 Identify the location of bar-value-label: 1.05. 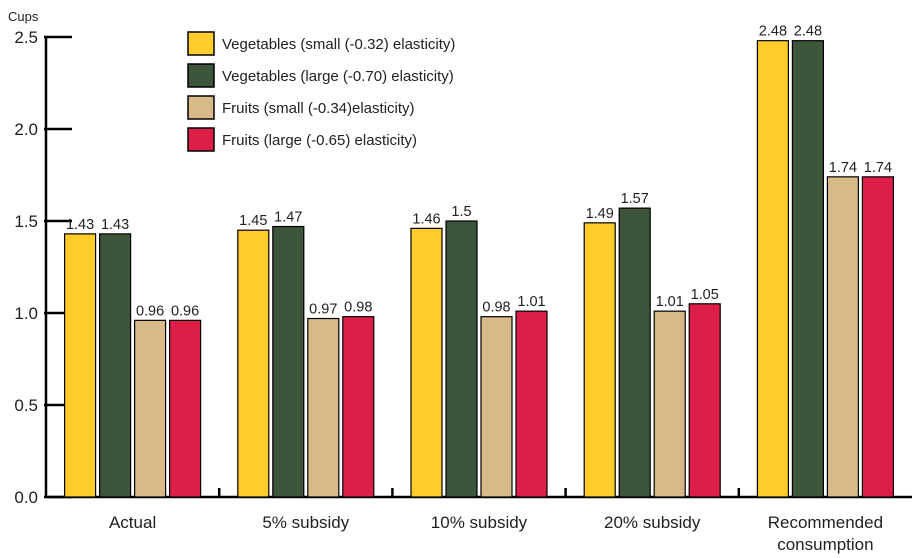
(705, 295).